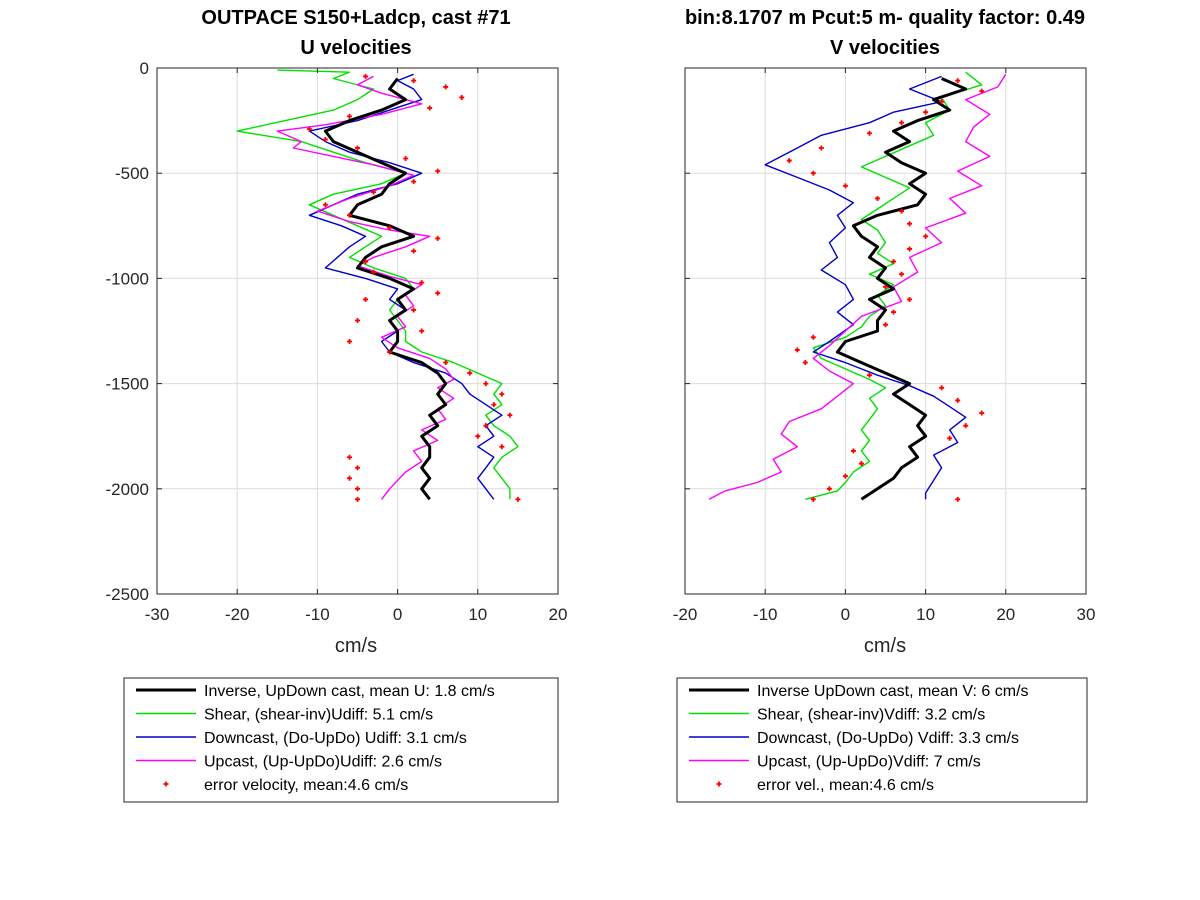 The height and width of the screenshot is (900, 1200). I want to click on right-x-tick-label: -20, so click(685, 614).